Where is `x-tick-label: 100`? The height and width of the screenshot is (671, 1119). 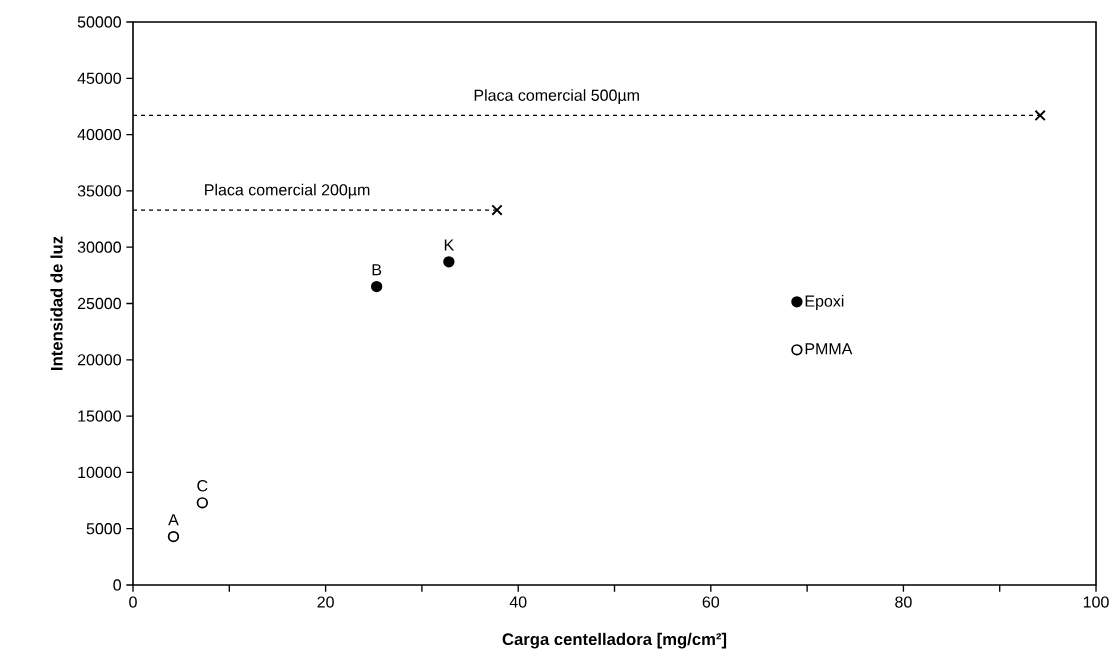 x-tick-label: 100 is located at coordinates (1096, 602).